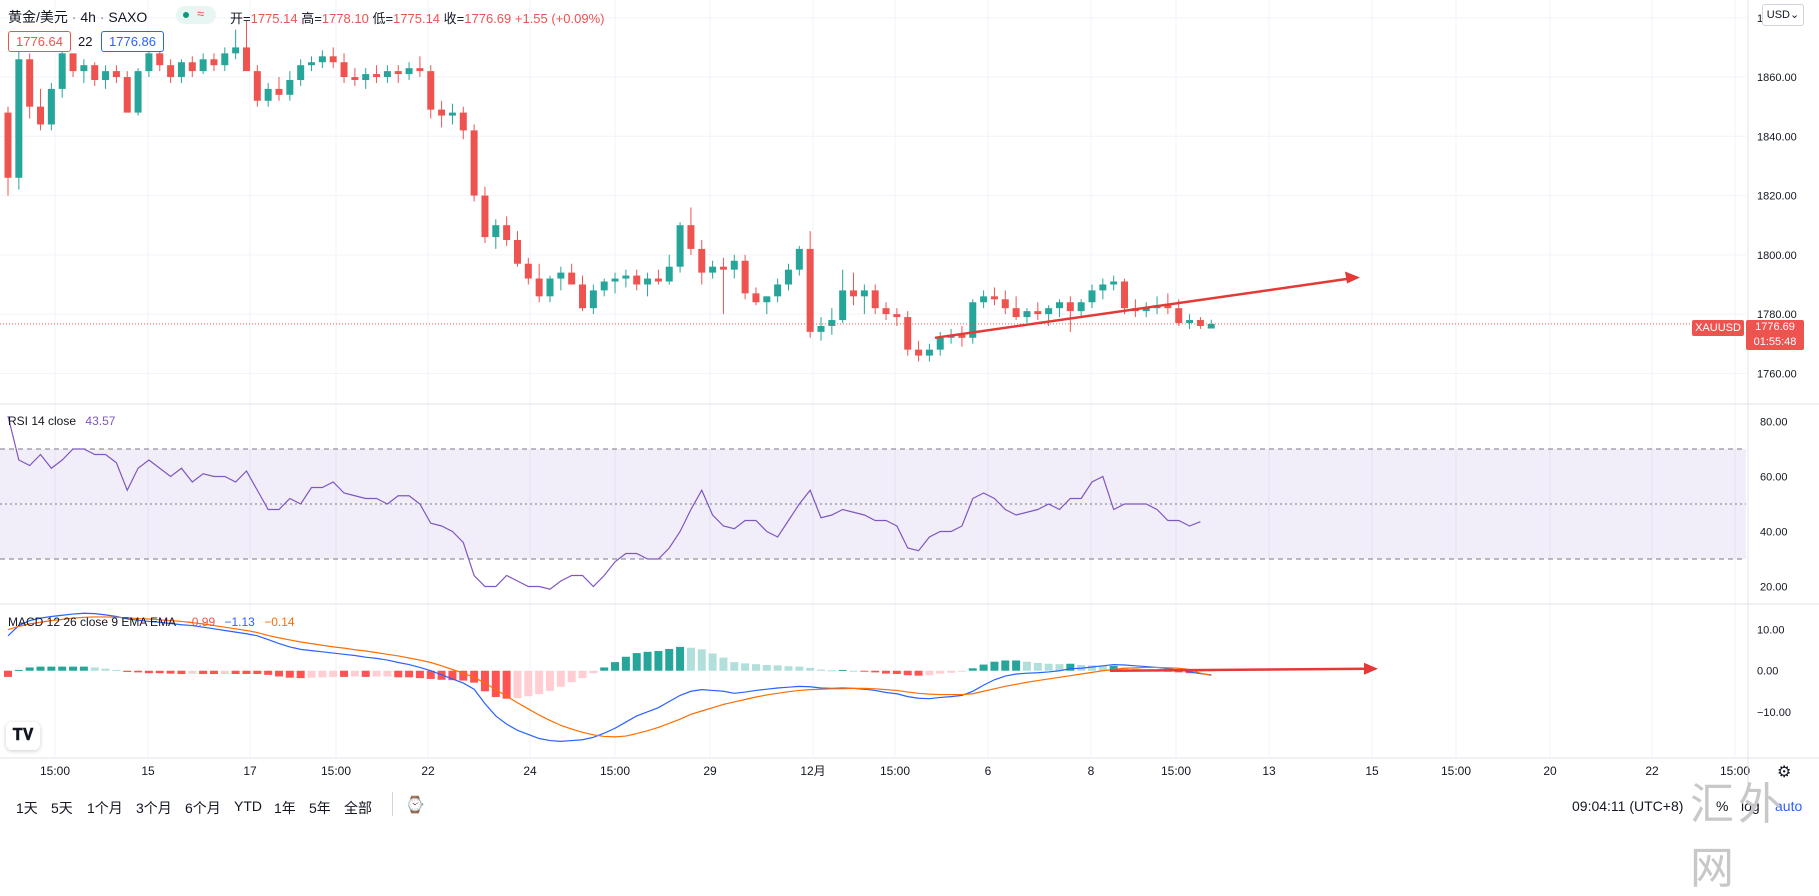 This screenshot has height=896, width=1819. I want to click on percent-toggle: %, so click(1722, 806).